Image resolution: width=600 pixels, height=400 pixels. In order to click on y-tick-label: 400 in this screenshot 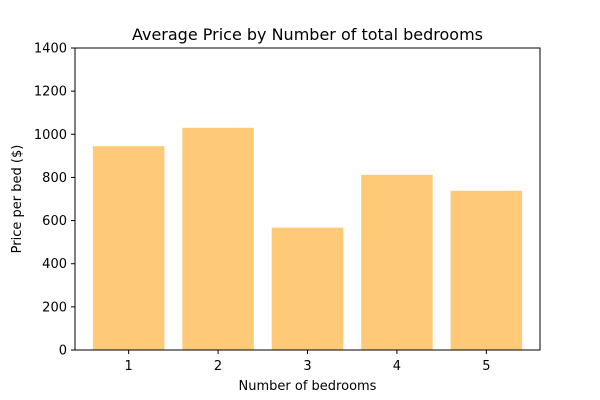, I will do `click(54, 264)`.